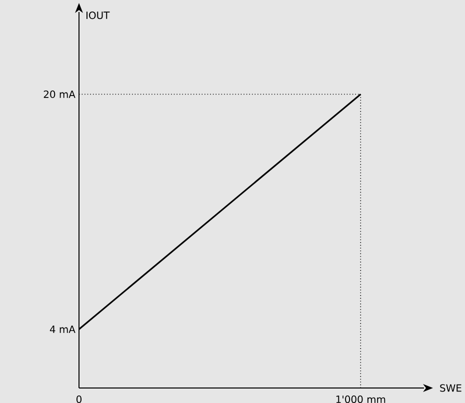 Image resolution: width=465 pixels, height=403 pixels. What do you see at coordinates (361, 399) in the screenshot?
I see `x-tick-label: 1'000 mm` at bounding box center [361, 399].